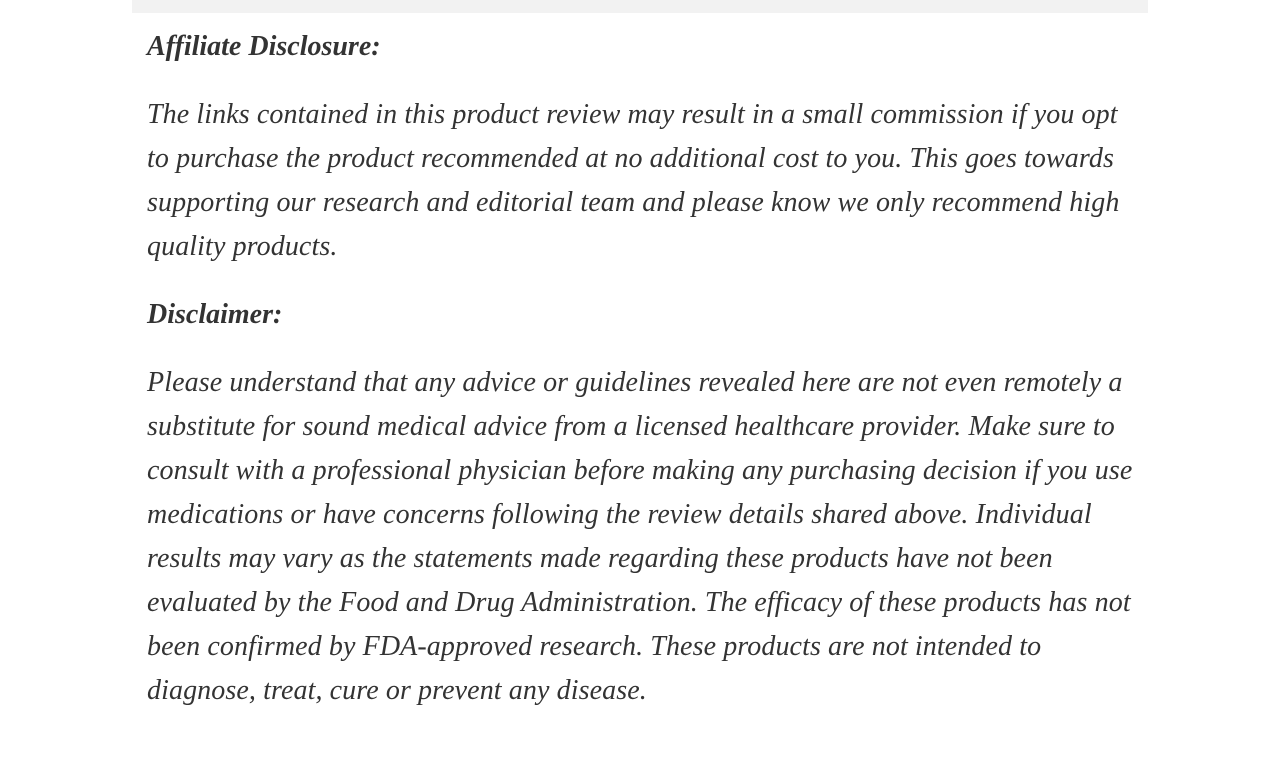 This screenshot has height=763, width=1280. Describe the element at coordinates (640, 6) in the screenshot. I see `top-strip` at that location.